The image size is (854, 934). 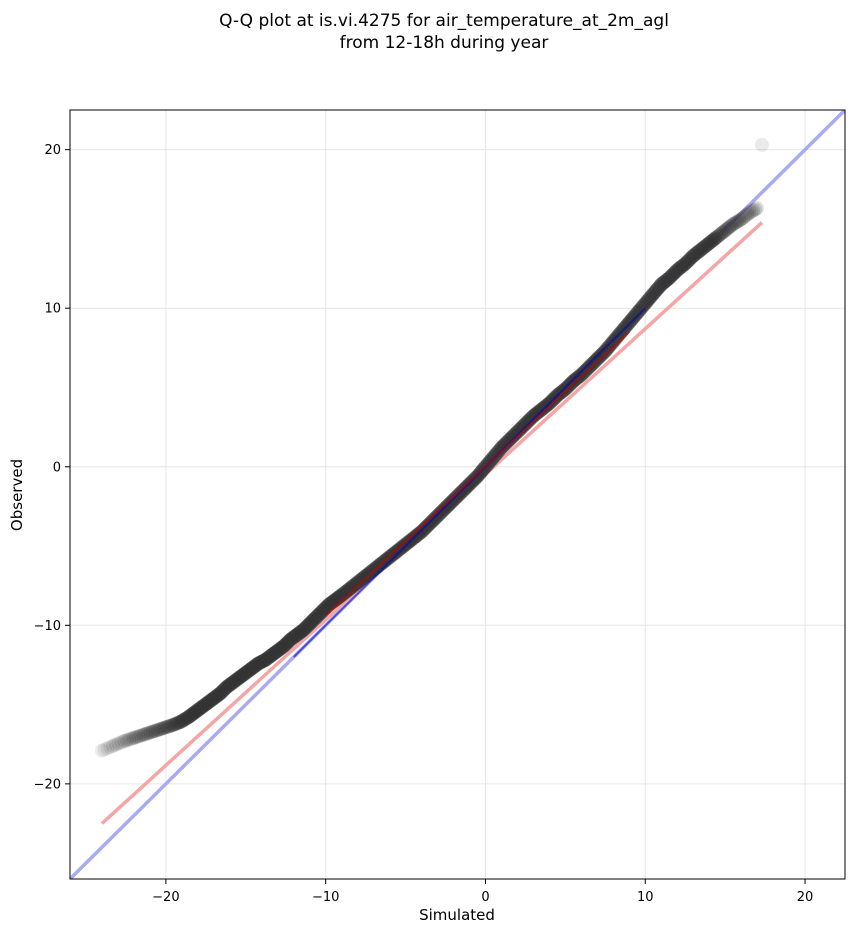 I want to click on x-tick-label: −10, so click(x=325, y=897).